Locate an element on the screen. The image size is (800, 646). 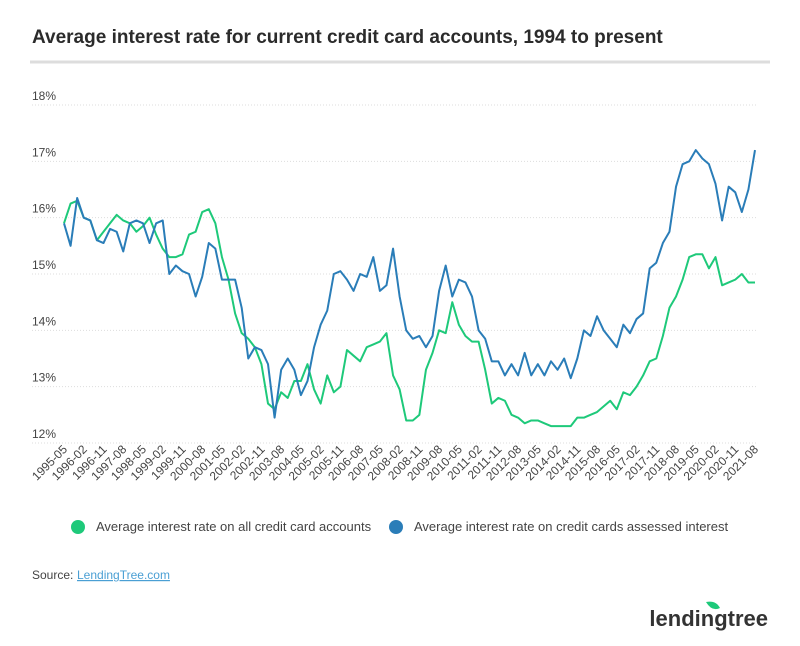
y-tick-label: 13% is located at coordinates (44, 378).